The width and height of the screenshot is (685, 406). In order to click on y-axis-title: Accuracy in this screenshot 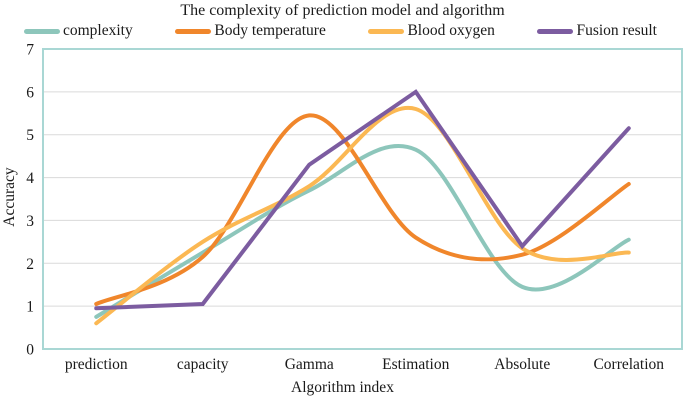, I will do `click(9, 197)`.